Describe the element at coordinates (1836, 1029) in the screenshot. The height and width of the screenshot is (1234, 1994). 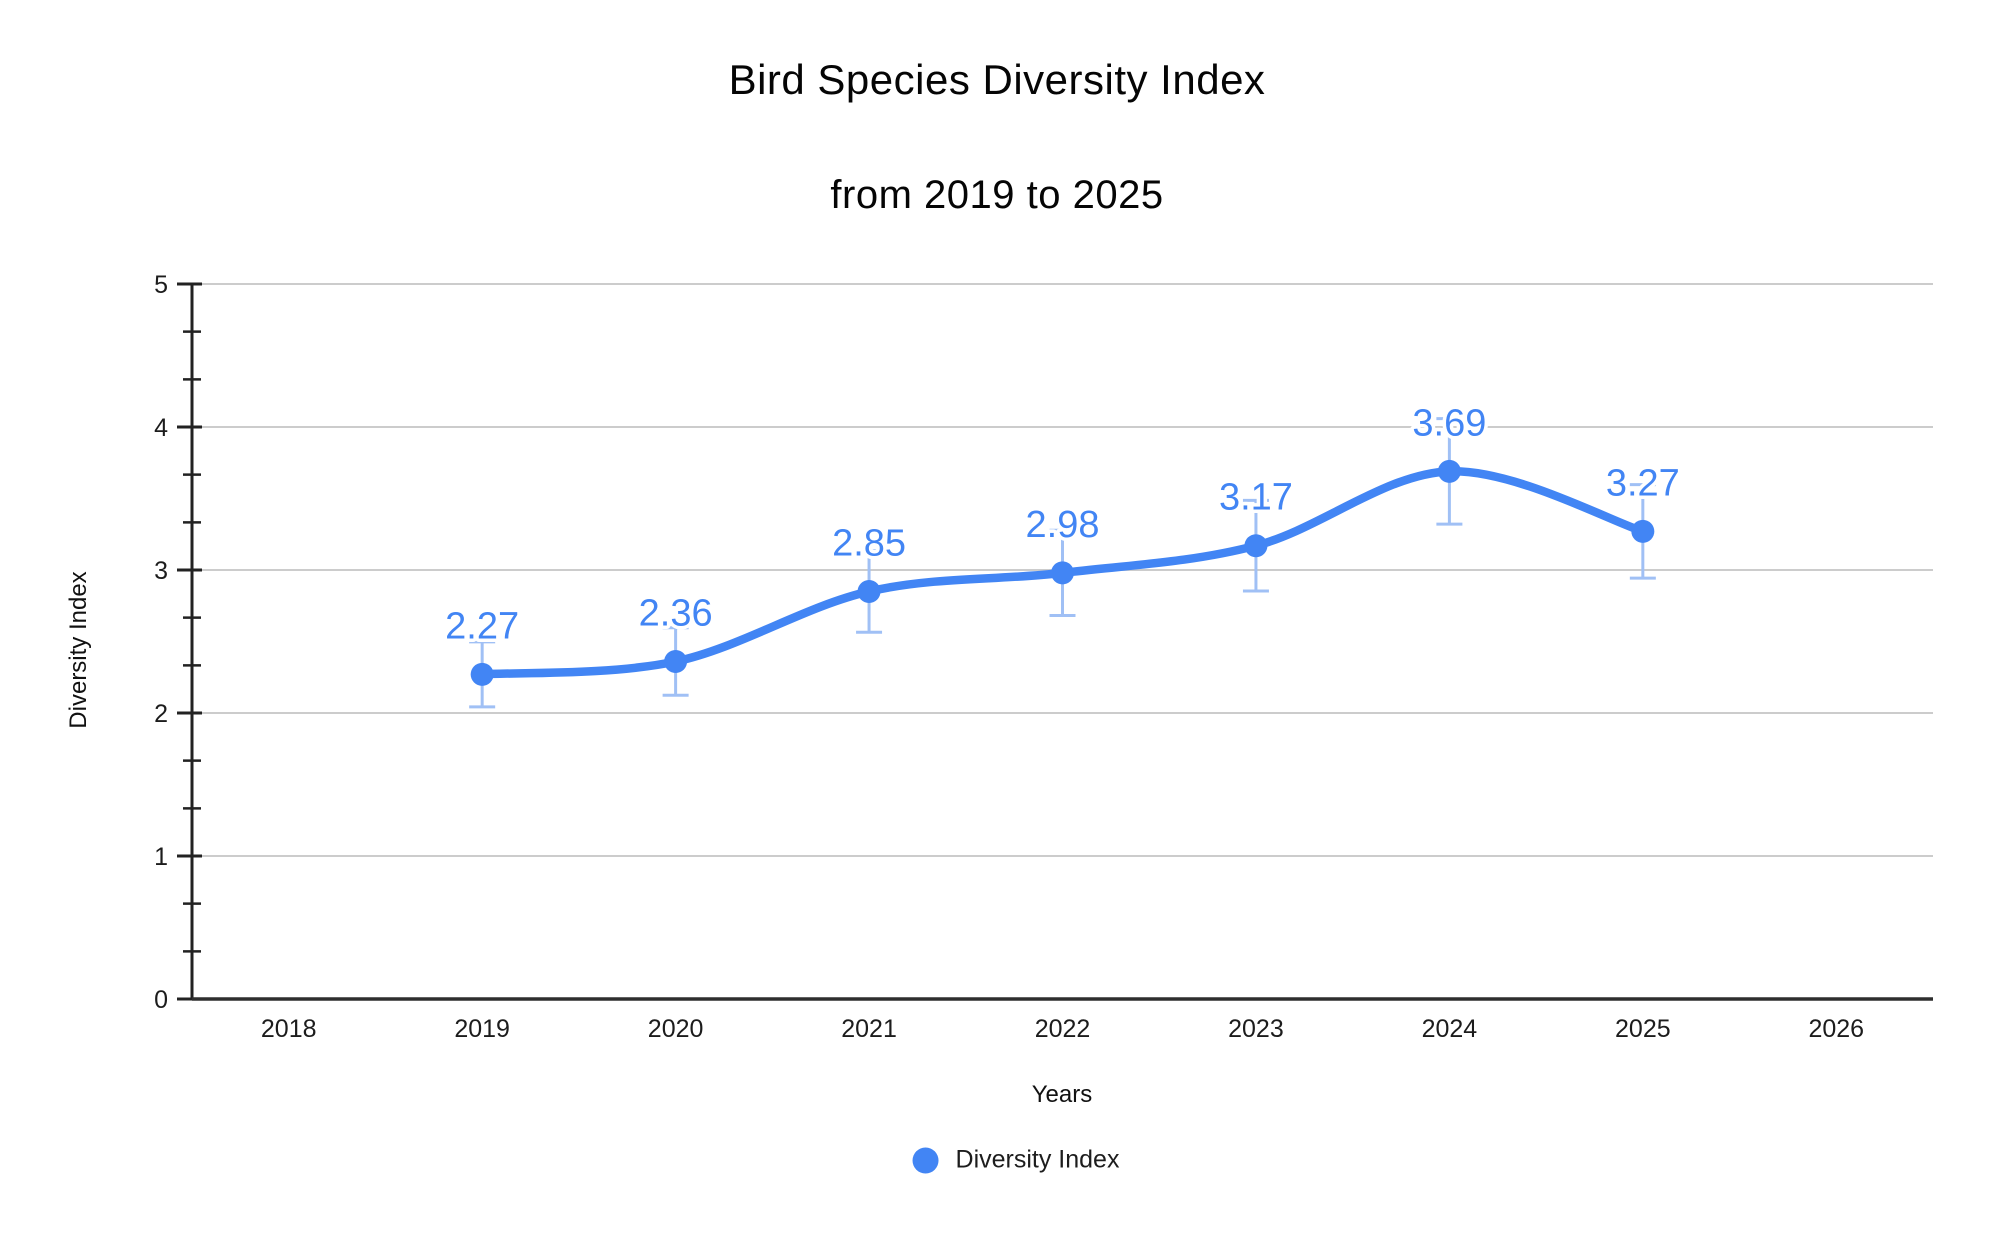
I see `x-tick-label: 2026` at that location.